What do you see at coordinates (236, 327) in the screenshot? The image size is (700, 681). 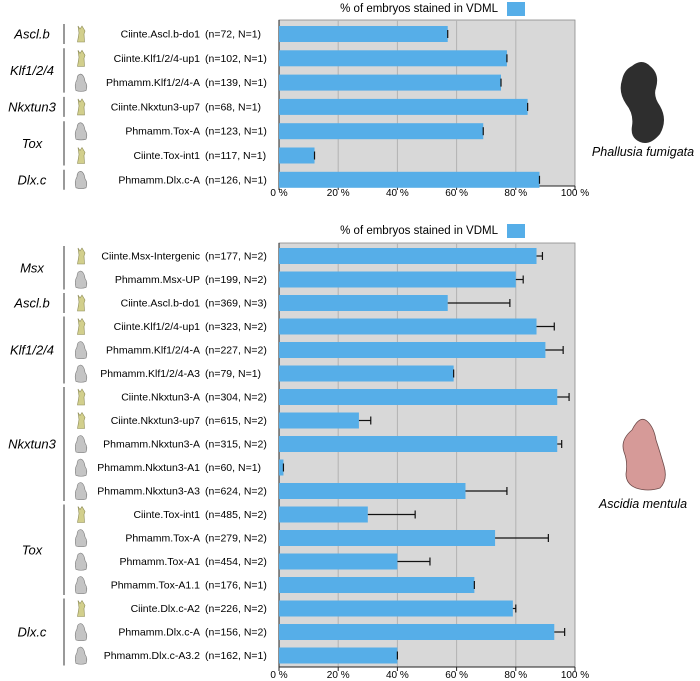 I see `sample-size-label: (n=323, N=2)` at bounding box center [236, 327].